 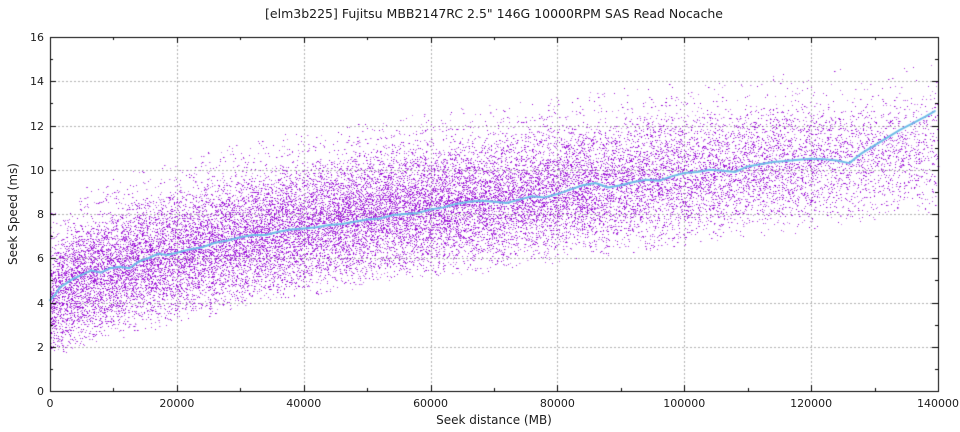 What do you see at coordinates (557, 403) in the screenshot?
I see `x-tick-label: 80000` at bounding box center [557, 403].